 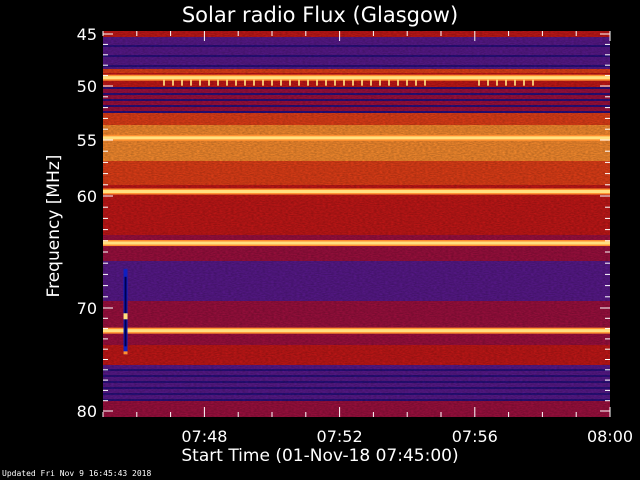 I want to click on y-tick-label: 70, so click(x=87, y=308).